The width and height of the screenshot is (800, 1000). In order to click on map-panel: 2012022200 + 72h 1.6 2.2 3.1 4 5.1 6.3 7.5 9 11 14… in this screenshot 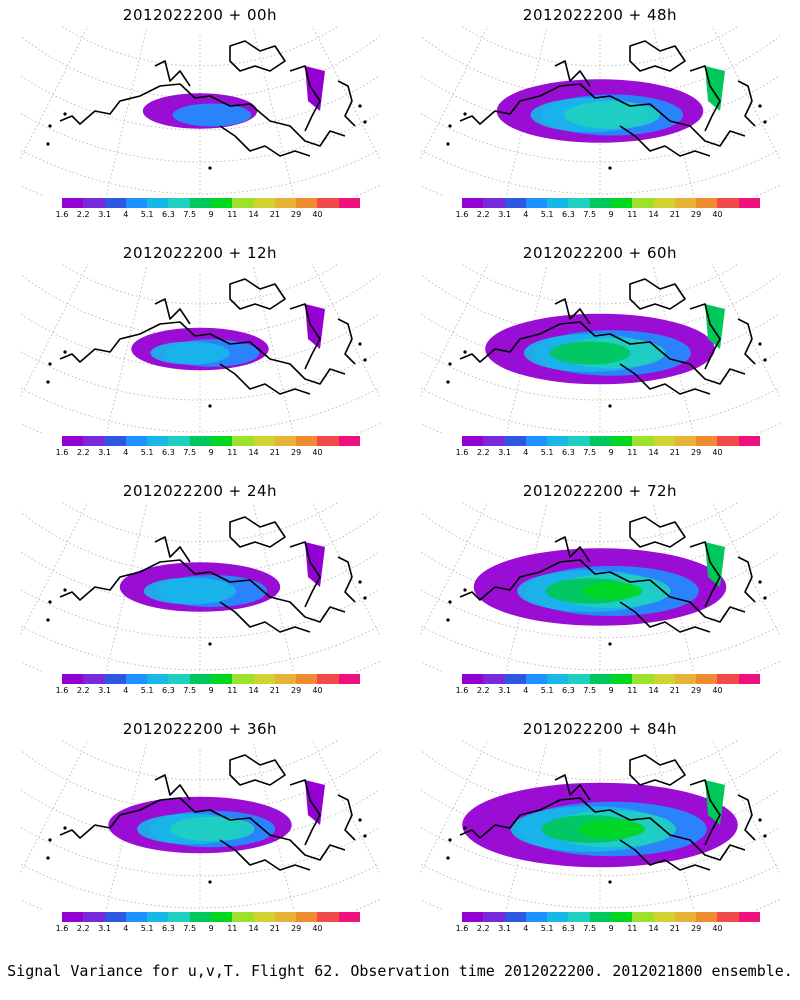, I will do `click(600, 595)`.